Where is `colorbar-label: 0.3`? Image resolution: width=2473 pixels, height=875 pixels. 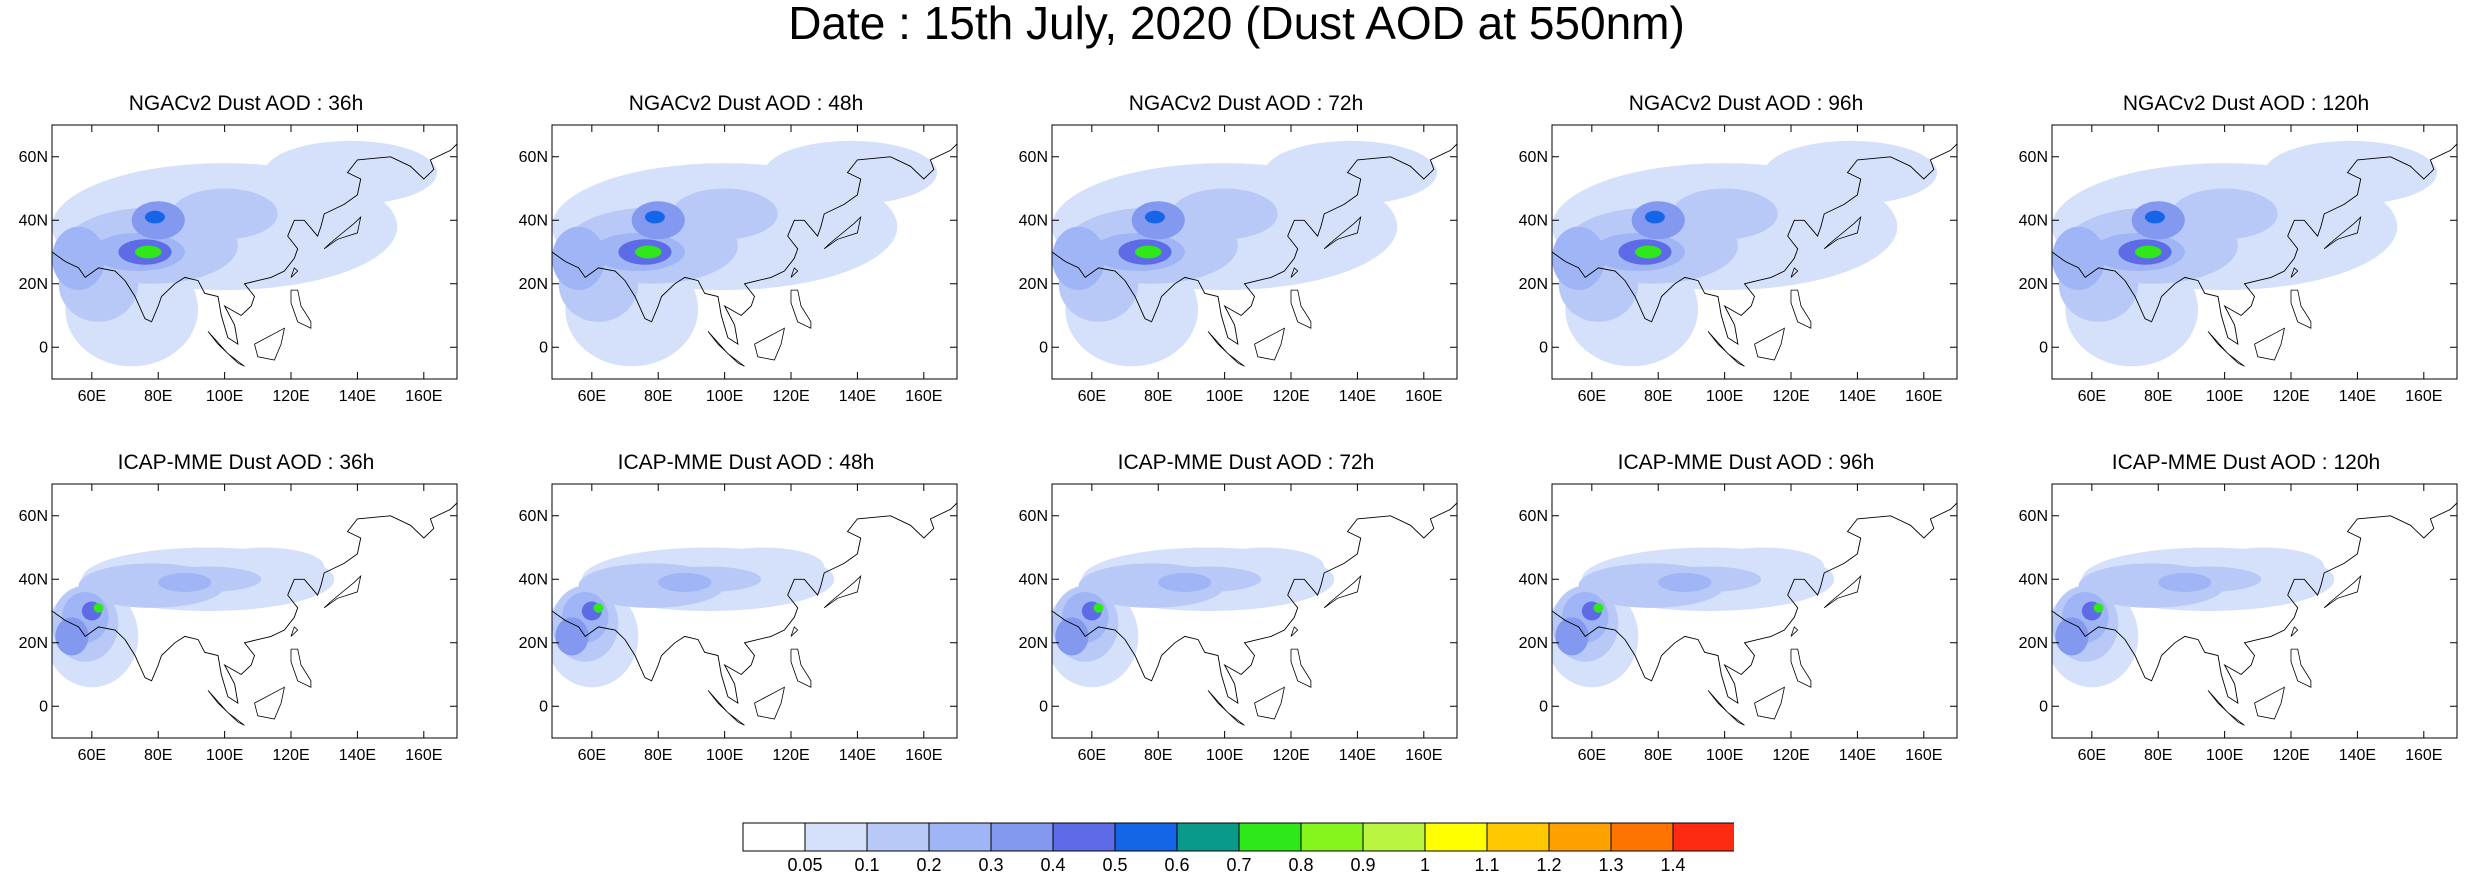 colorbar-label: 0.3 is located at coordinates (991, 865).